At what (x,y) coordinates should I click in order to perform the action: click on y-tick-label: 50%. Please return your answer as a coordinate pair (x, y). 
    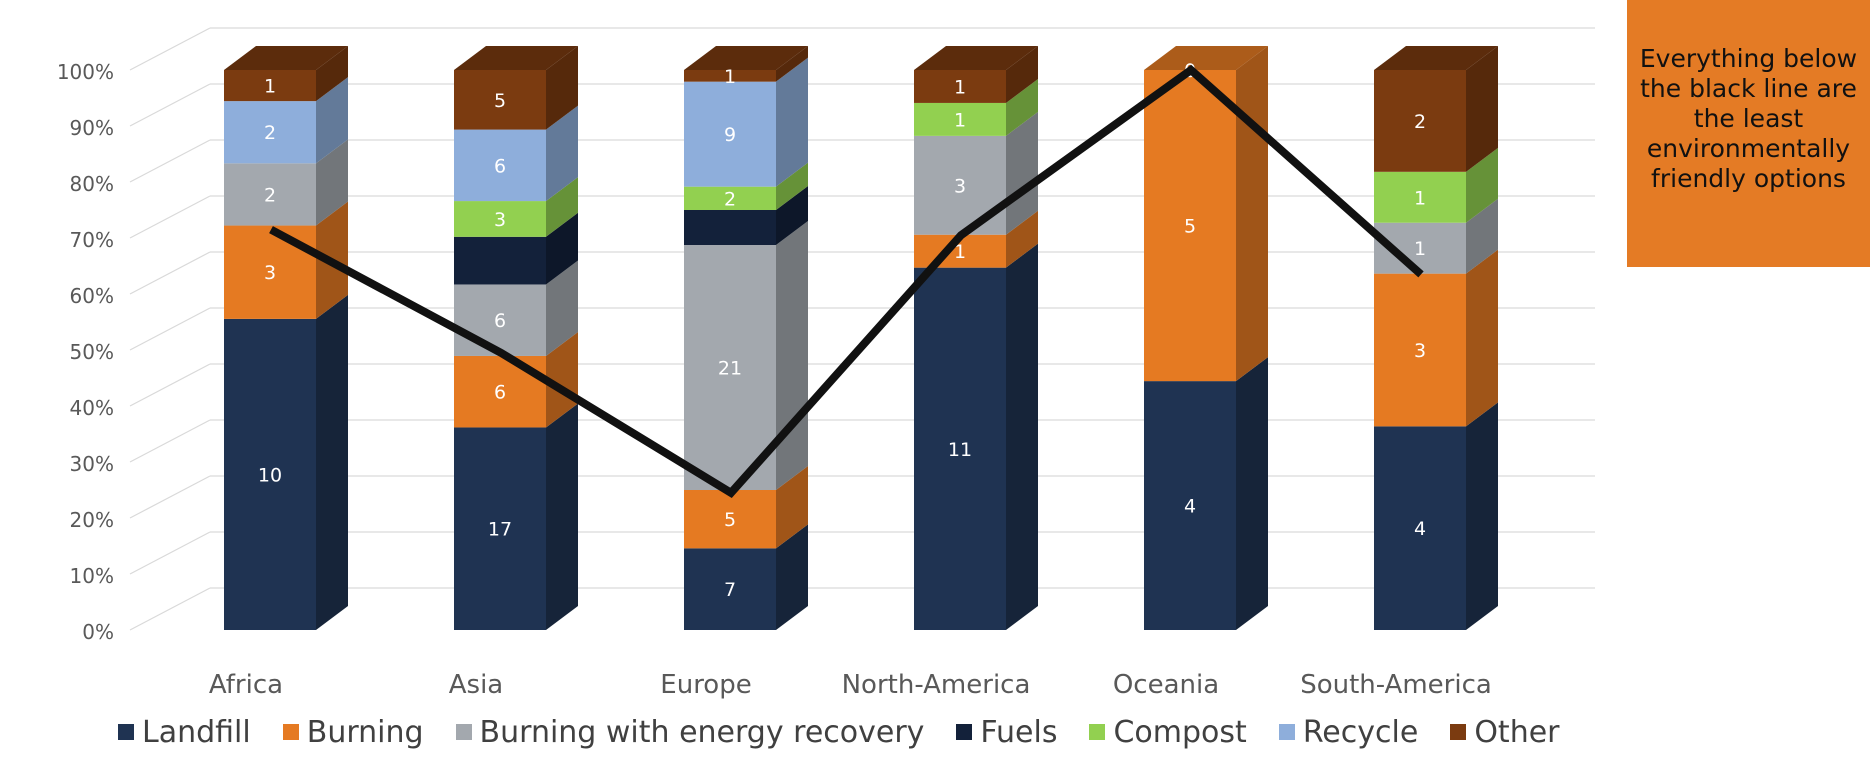
    Looking at the image, I should click on (92, 352).